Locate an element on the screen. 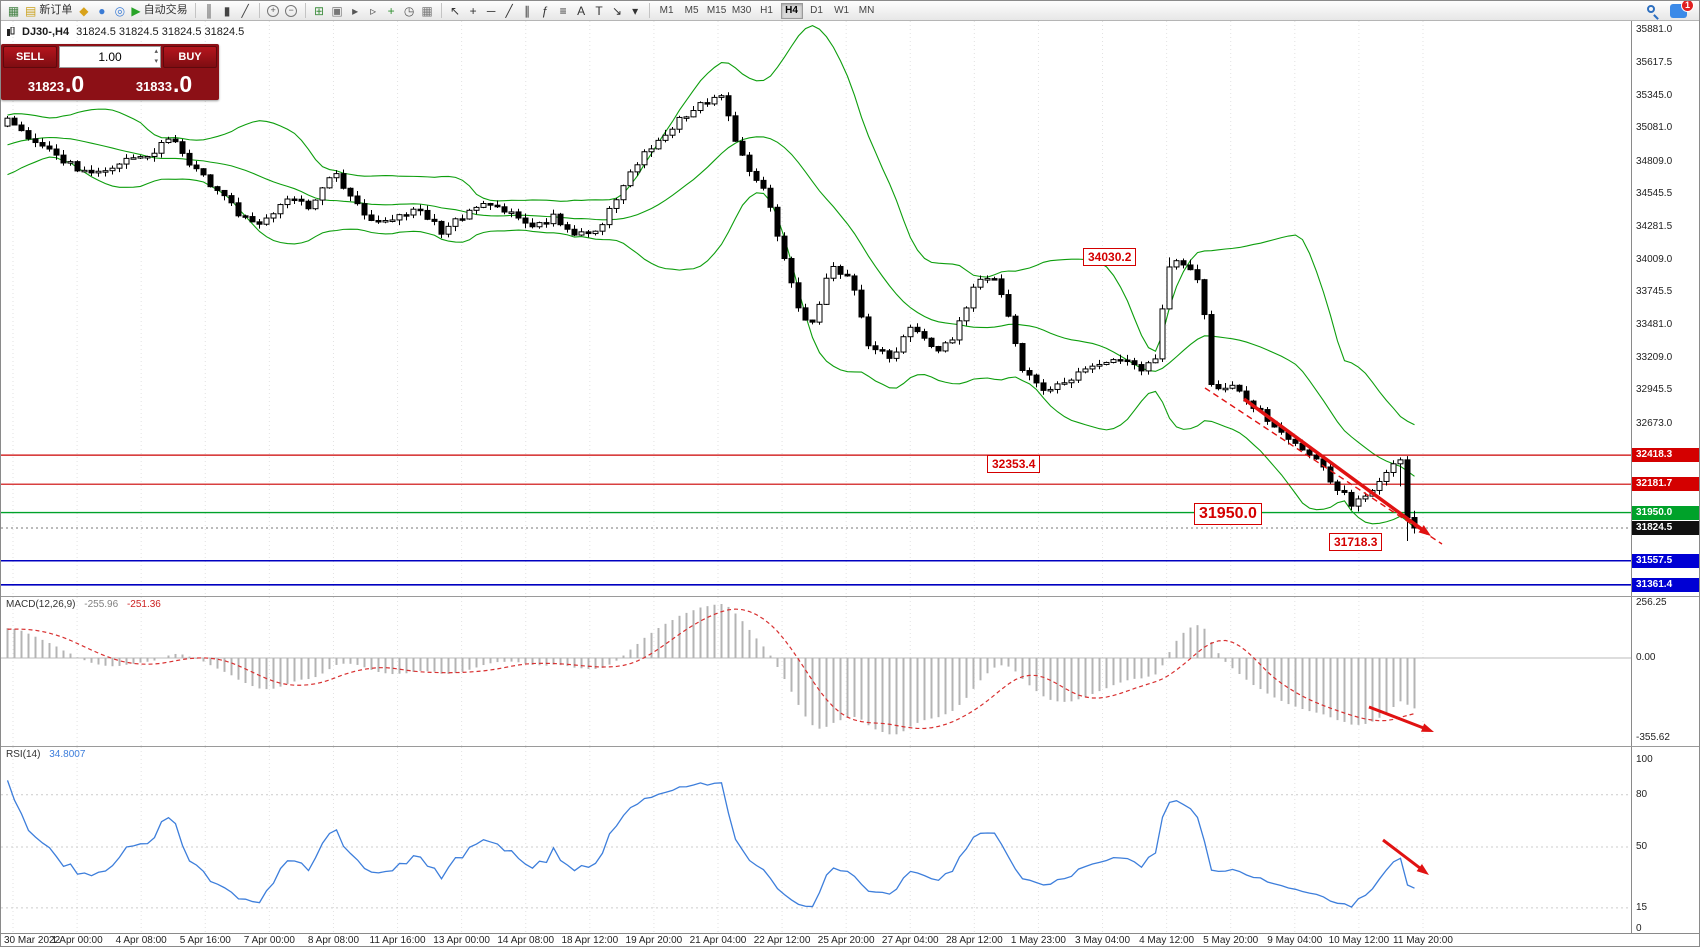  search-icon is located at coordinates (1653, 12).